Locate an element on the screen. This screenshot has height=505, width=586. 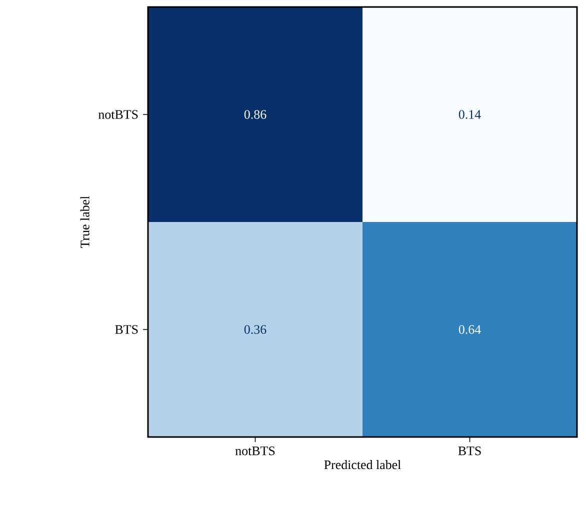
y-axis-title: True label is located at coordinates (85, 222).